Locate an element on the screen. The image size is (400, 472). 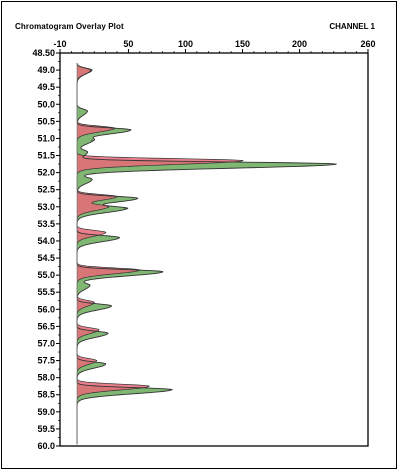
chart-title: Chromatogram Overlay Plot is located at coordinates (69, 26).